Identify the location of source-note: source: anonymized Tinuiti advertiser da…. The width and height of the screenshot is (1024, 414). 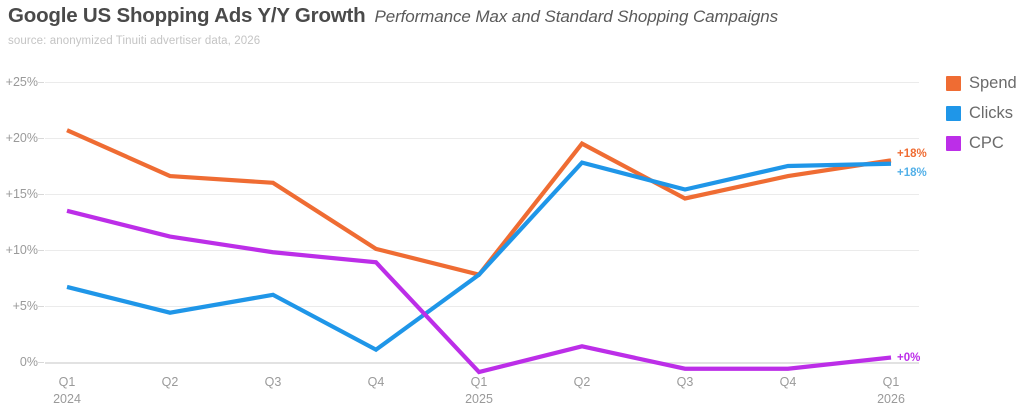
(134, 41).